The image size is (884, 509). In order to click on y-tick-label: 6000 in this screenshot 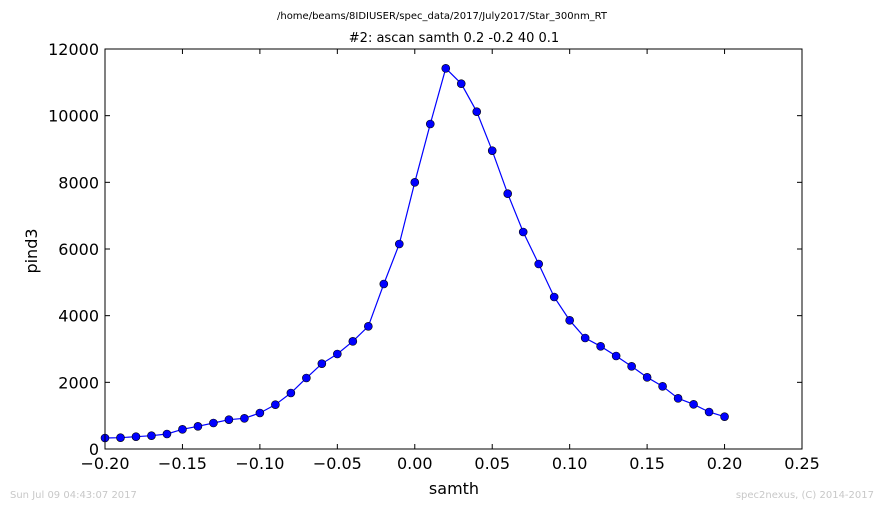, I will do `click(78, 249)`.